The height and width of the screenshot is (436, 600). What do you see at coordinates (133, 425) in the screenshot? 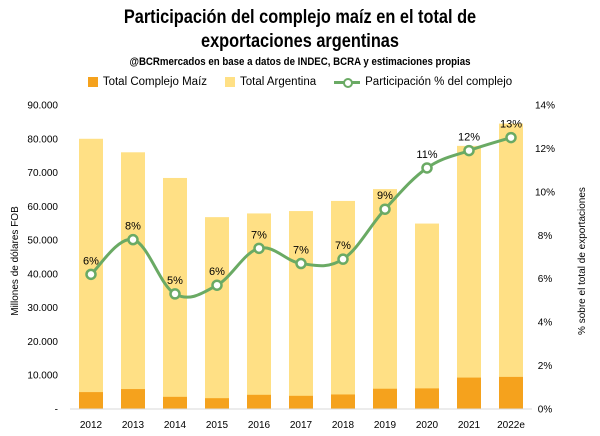
I see `x-tick-label: 2013` at bounding box center [133, 425].